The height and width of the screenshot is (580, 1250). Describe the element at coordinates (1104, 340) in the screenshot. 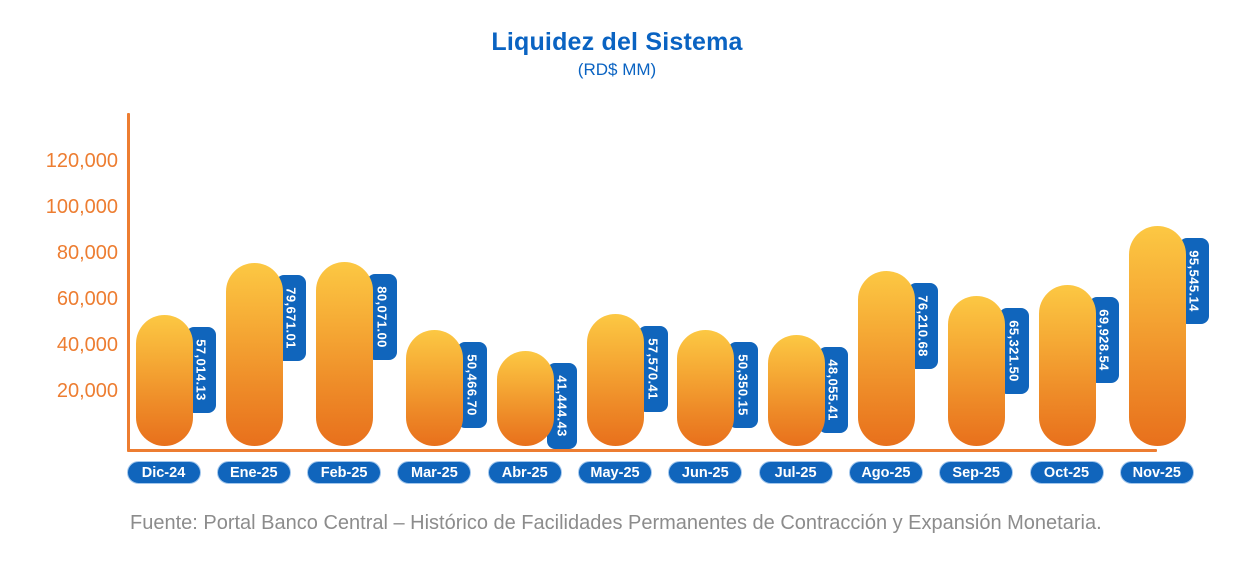

I see `value-label-text: 69,928.54` at that location.